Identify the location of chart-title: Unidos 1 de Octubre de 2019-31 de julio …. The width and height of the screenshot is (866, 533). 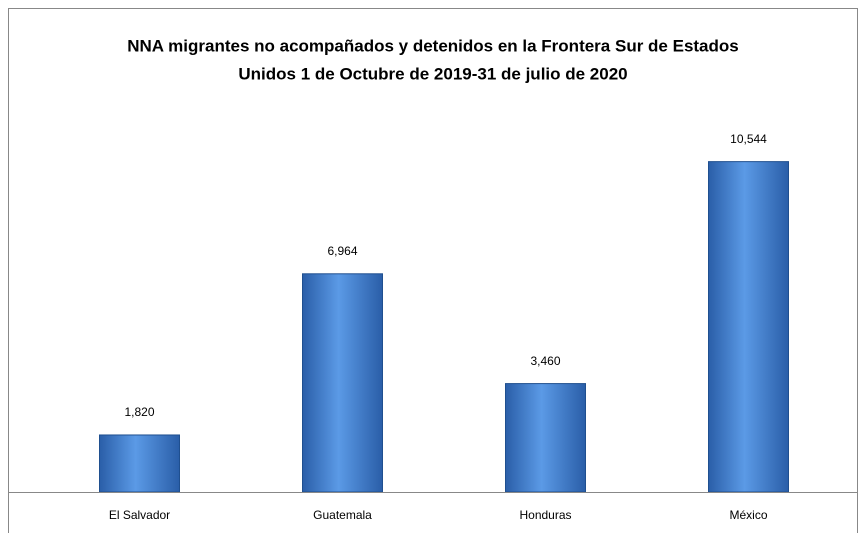
(432, 73).